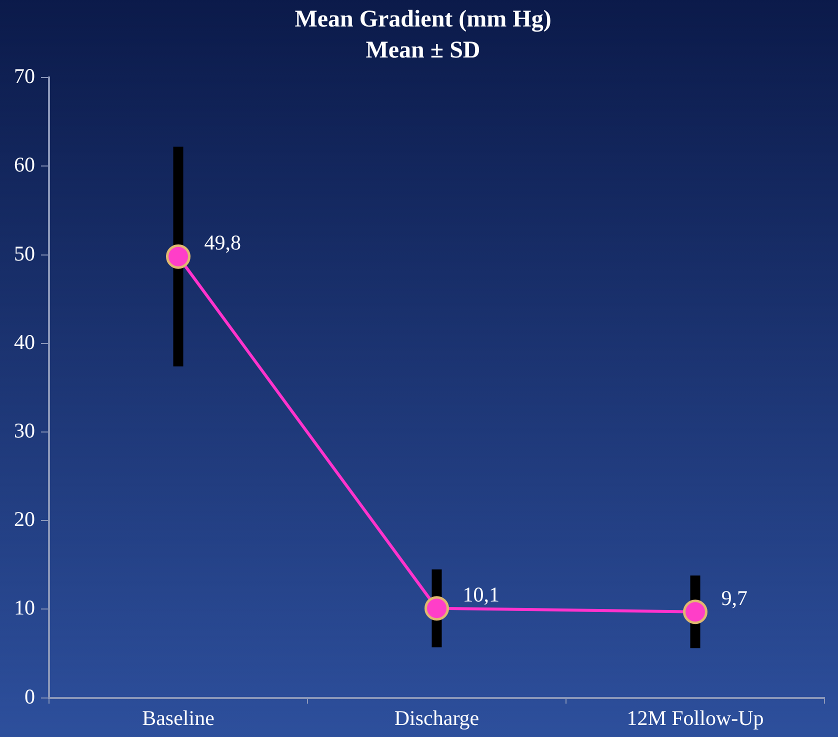 The width and height of the screenshot is (838, 737). What do you see at coordinates (29, 696) in the screenshot?
I see `y-tick-label: 0` at bounding box center [29, 696].